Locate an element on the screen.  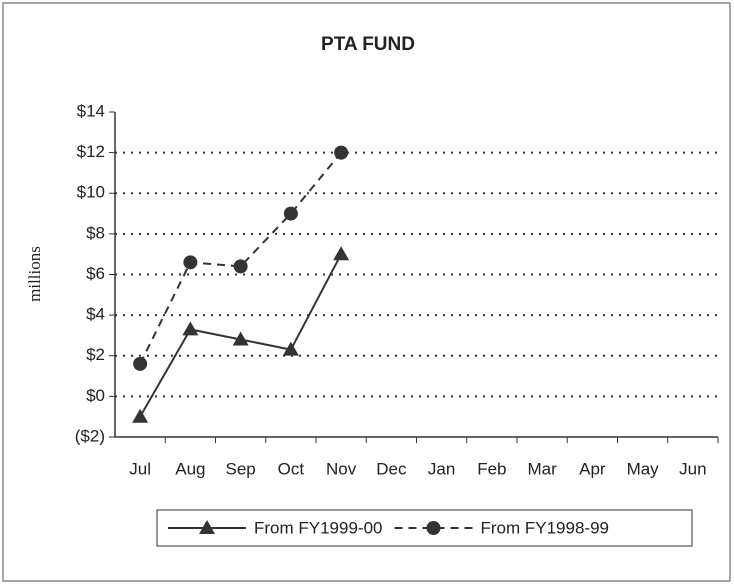
x-tick-label: Dec is located at coordinates (391, 468).